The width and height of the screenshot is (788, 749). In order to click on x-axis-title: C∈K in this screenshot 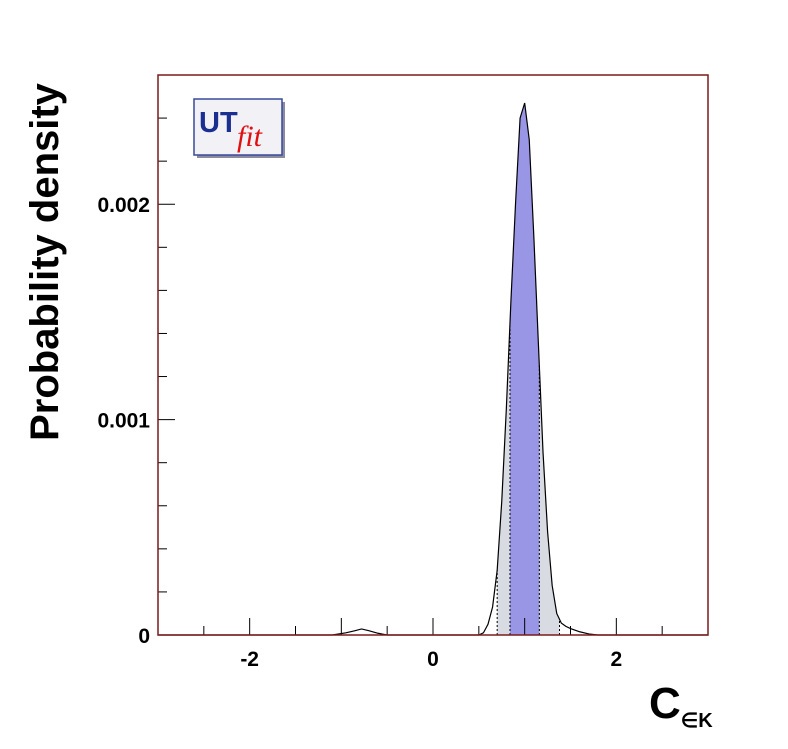, I will do `click(681, 705)`.